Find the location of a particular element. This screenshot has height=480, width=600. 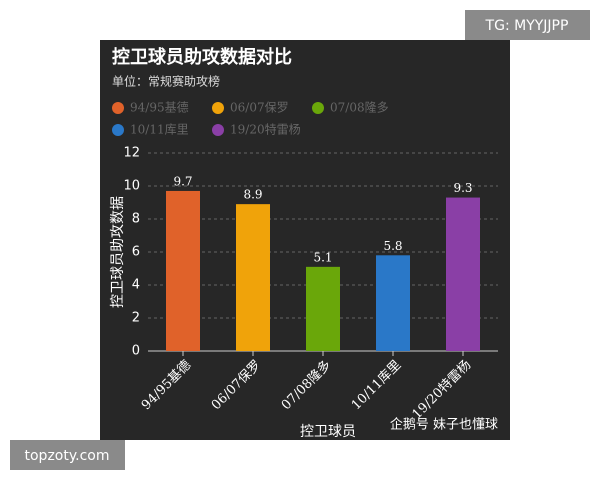

y-tick-label: 6 is located at coordinates (136, 252).